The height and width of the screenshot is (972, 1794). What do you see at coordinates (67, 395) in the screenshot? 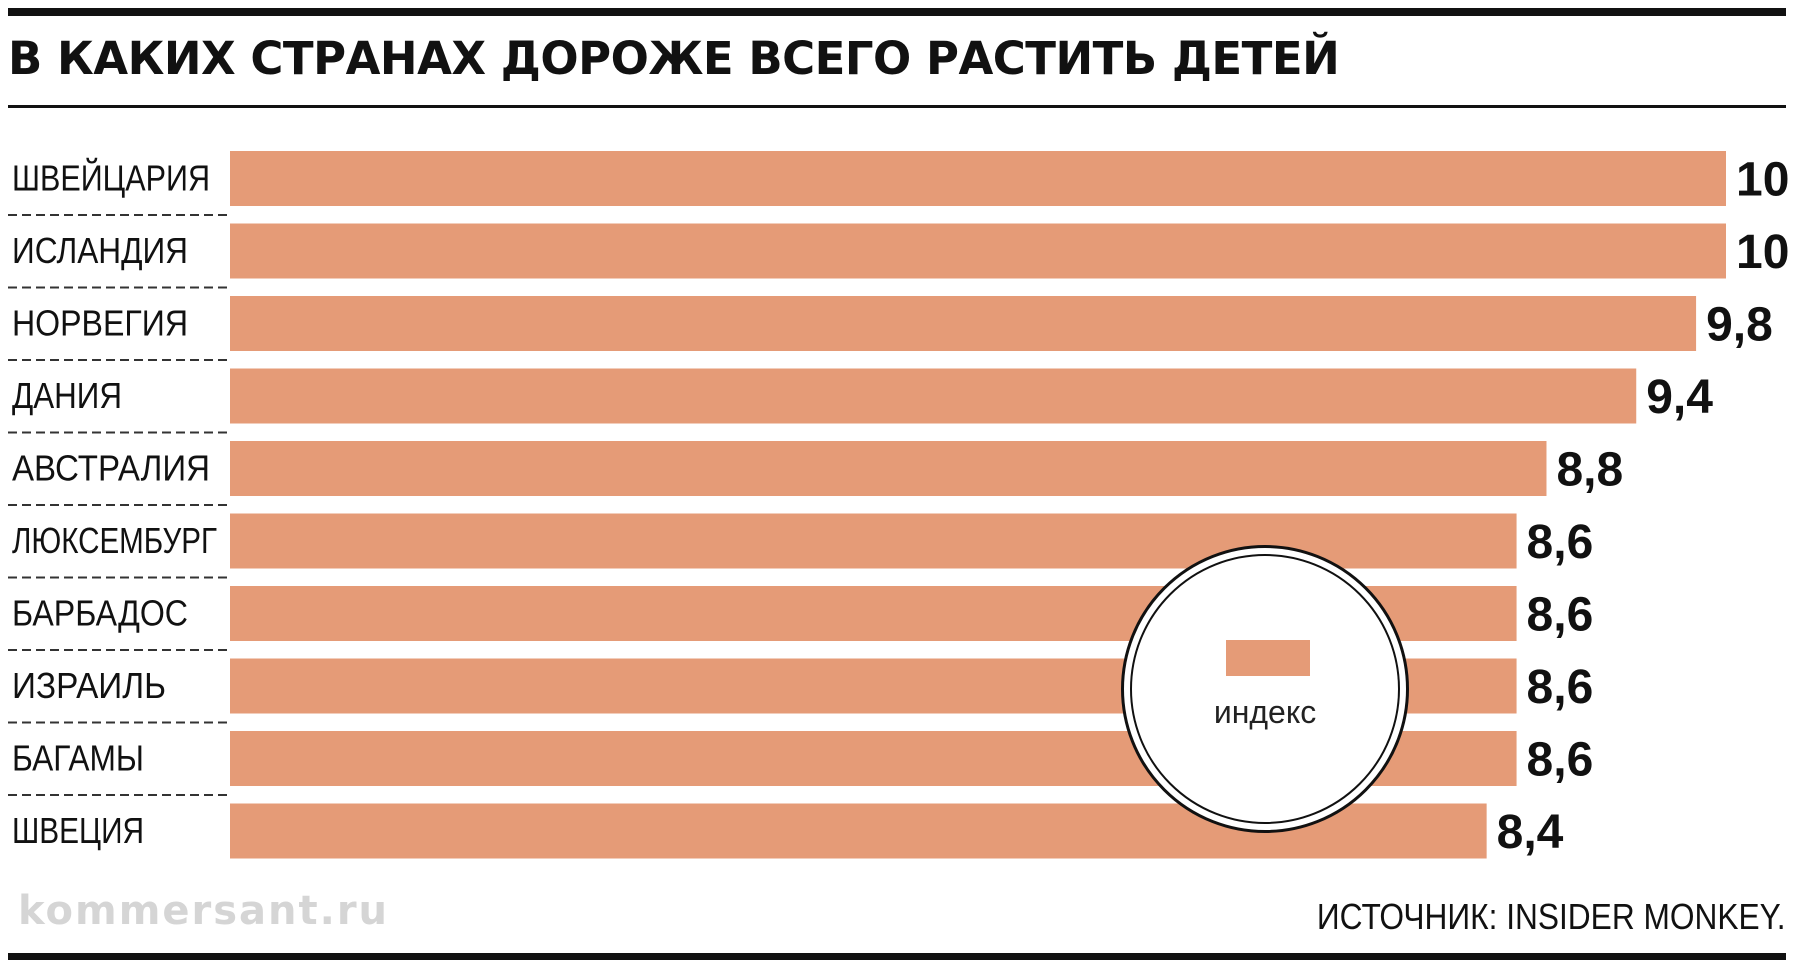
I see `category-label-4: ДАНИЯ` at bounding box center [67, 395].